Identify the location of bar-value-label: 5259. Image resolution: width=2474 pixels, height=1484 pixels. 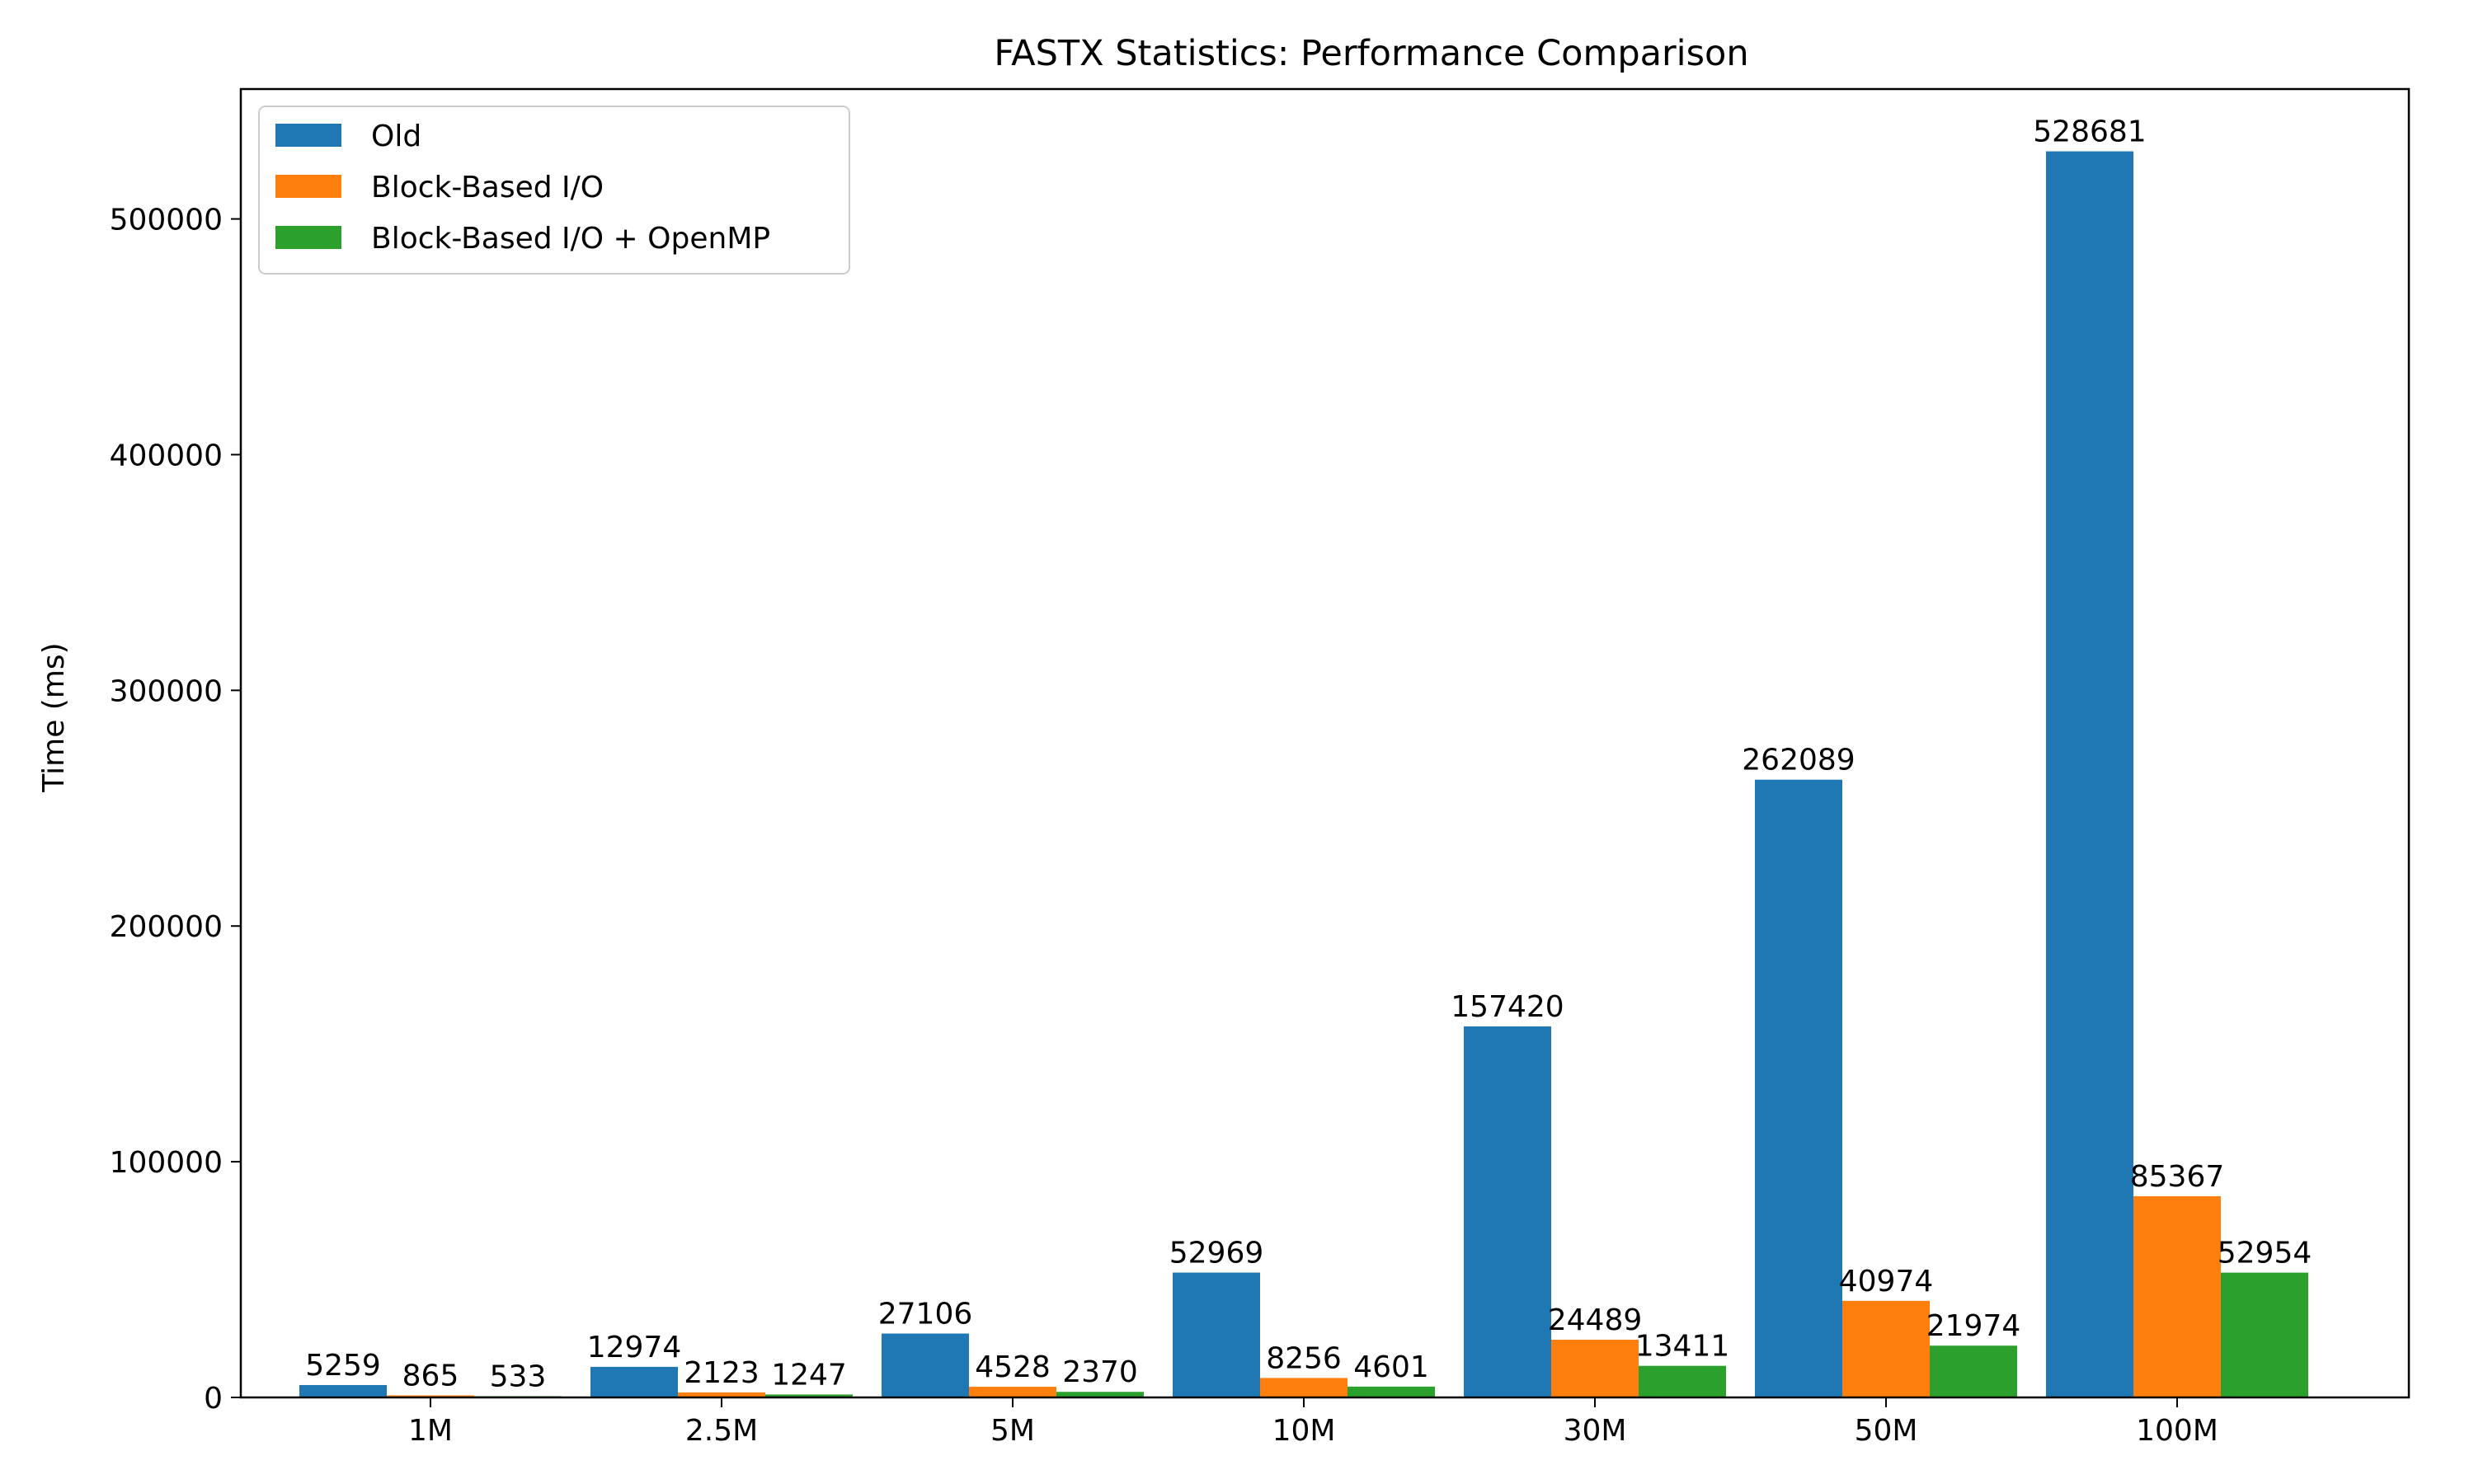
(343, 1366).